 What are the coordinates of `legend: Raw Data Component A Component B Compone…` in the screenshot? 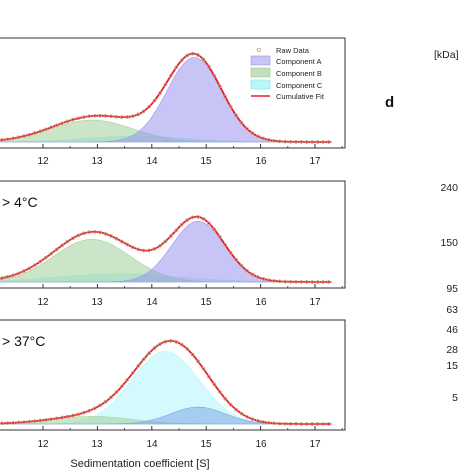 It's located at (287, 73).